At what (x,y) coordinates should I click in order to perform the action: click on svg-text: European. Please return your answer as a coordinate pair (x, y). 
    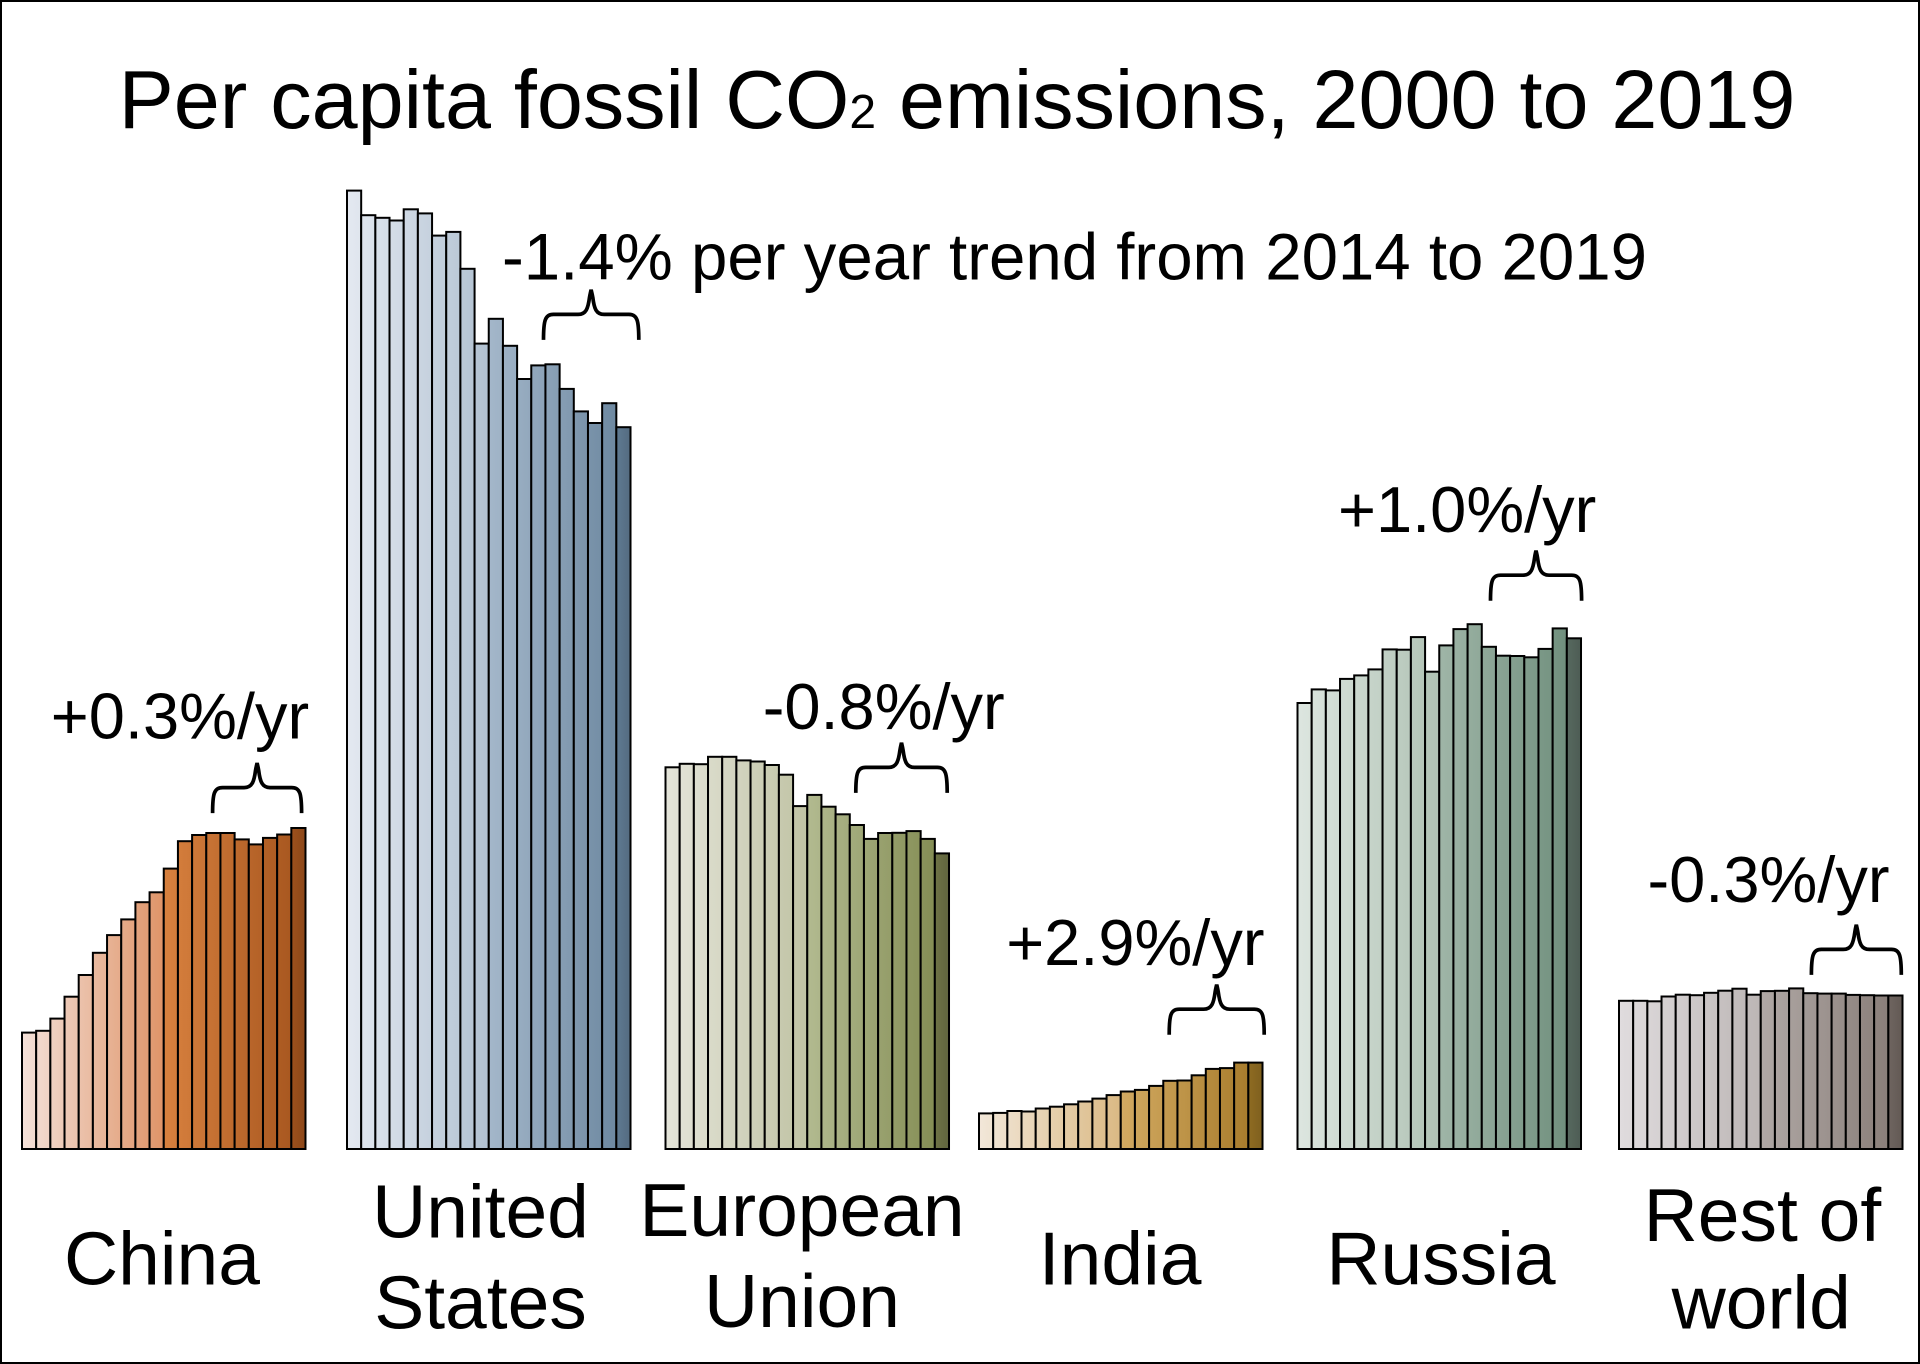
    Looking at the image, I should click on (801, 1210).